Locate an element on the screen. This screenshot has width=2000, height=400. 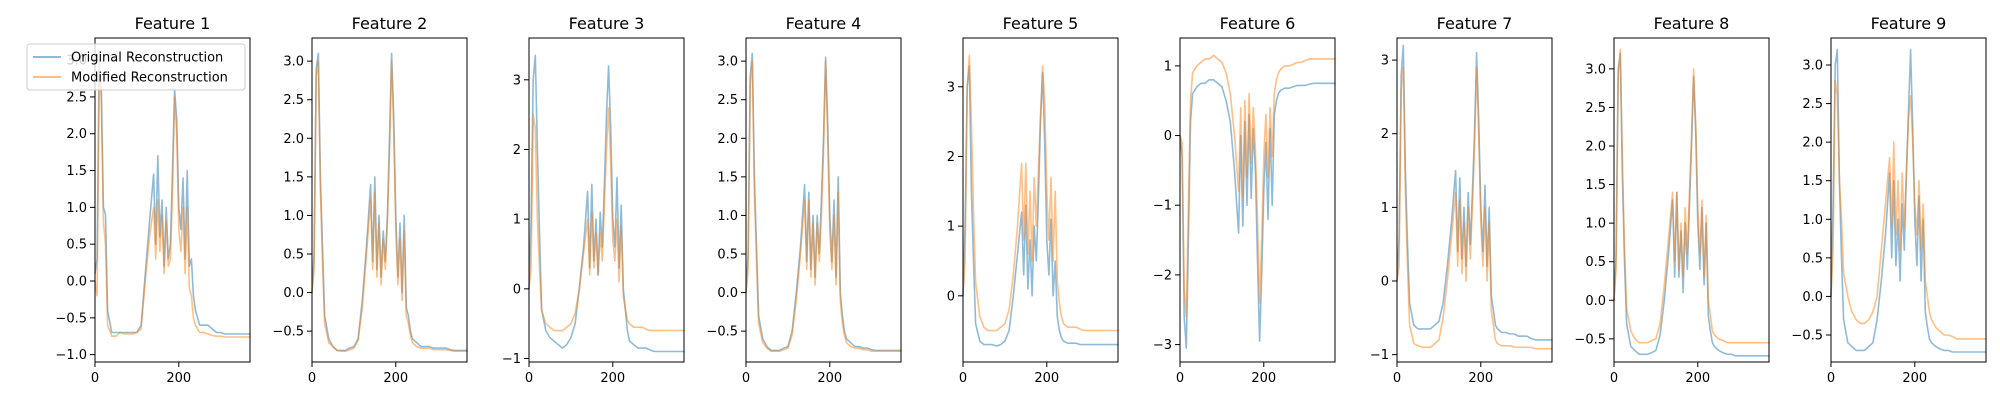
y-tick-label-4-3: 1.0 is located at coordinates (727, 216).